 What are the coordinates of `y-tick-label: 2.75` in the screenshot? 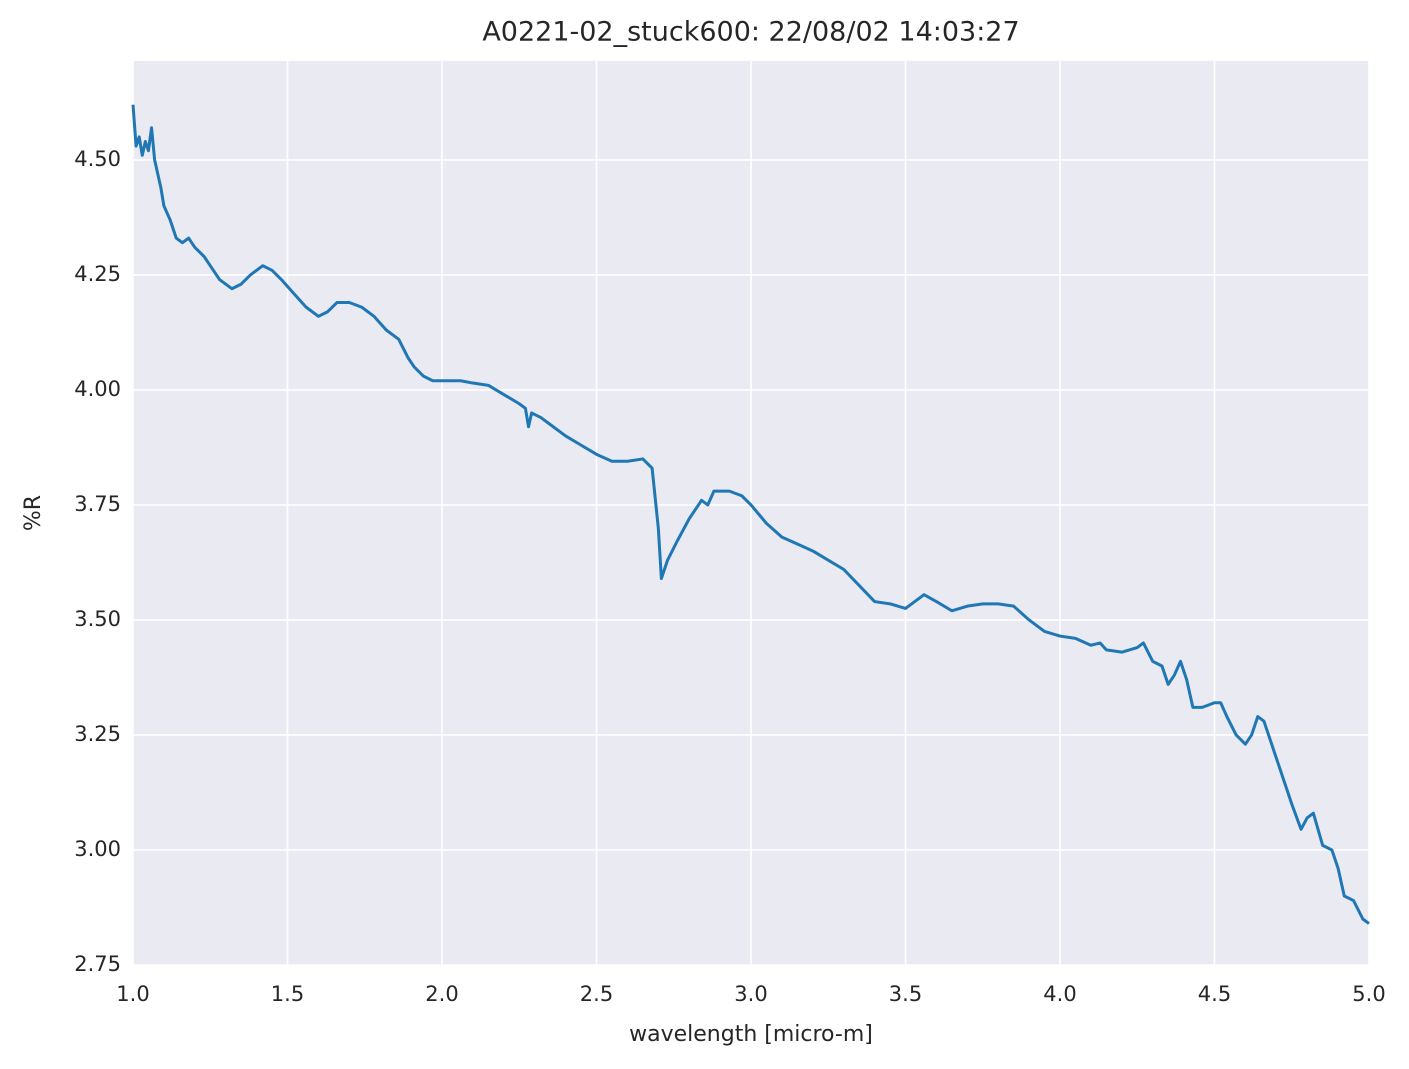 It's located at (97, 964).